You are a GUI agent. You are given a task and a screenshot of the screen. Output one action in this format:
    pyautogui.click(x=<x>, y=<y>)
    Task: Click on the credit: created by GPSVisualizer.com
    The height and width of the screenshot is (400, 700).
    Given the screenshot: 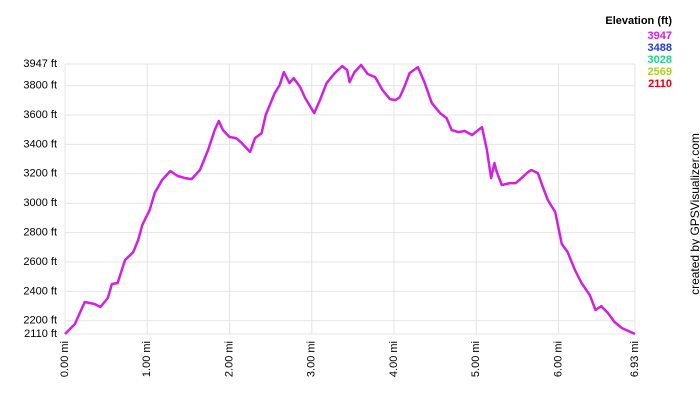 What is the action you would take?
    pyautogui.click(x=694, y=214)
    